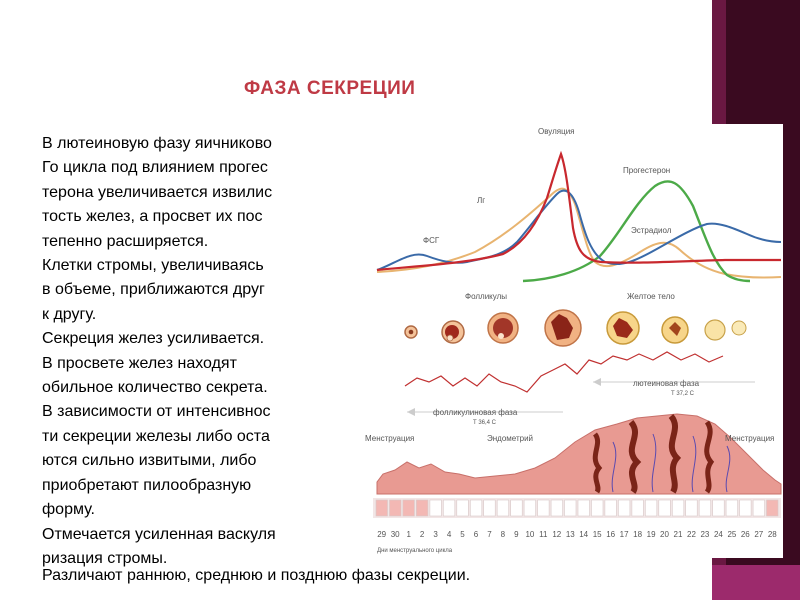 The height and width of the screenshot is (600, 800). Describe the element at coordinates (105, 558) in the screenshot. I see `paragraph-line: ризация стромы.` at that location.